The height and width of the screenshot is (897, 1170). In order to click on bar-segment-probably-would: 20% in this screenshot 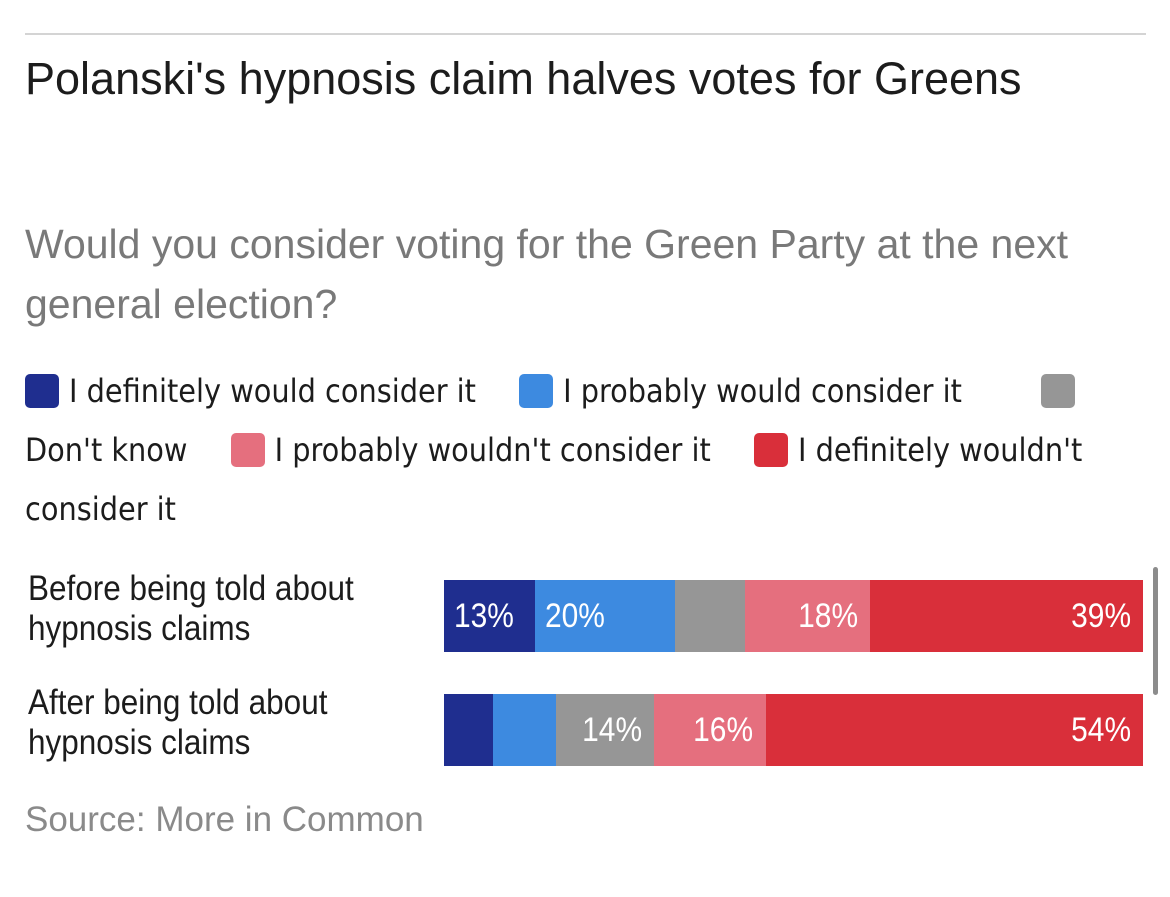, I will do `click(604, 616)`.